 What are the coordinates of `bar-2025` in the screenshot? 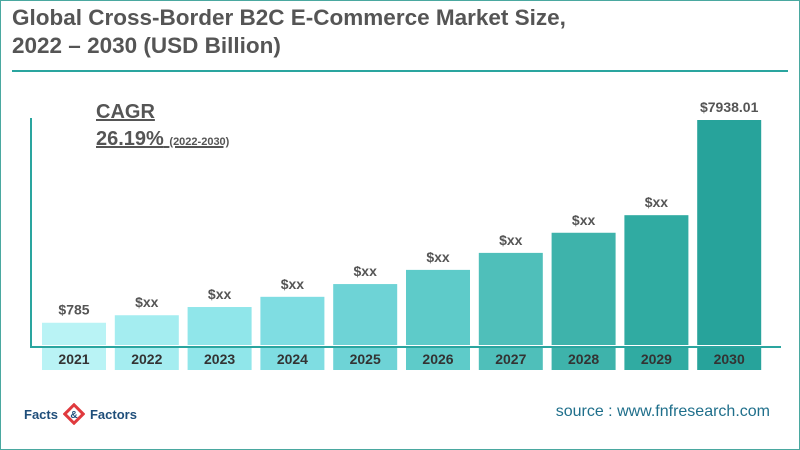 It's located at (365, 314).